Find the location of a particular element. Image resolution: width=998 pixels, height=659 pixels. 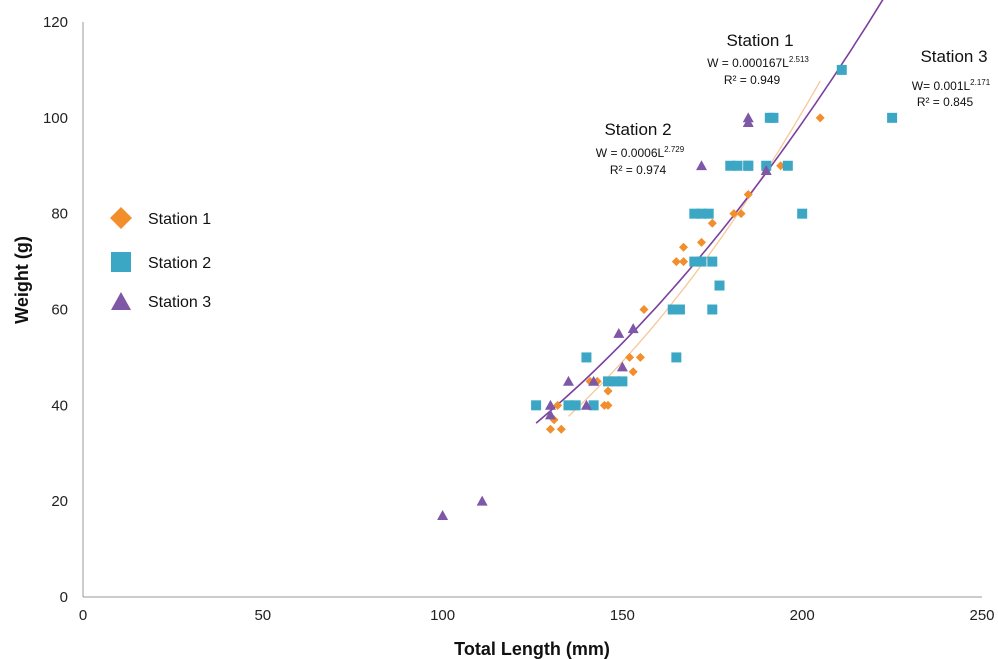

y-tick-label-4: 80 is located at coordinates (59, 214).